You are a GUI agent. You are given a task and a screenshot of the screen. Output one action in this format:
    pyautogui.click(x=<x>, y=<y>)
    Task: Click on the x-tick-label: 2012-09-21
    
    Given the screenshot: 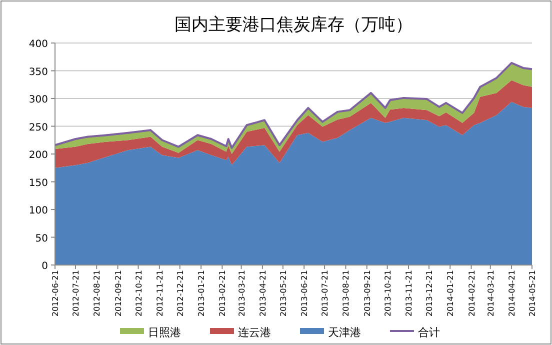 What is the action you would take?
    pyautogui.click(x=118, y=293)
    